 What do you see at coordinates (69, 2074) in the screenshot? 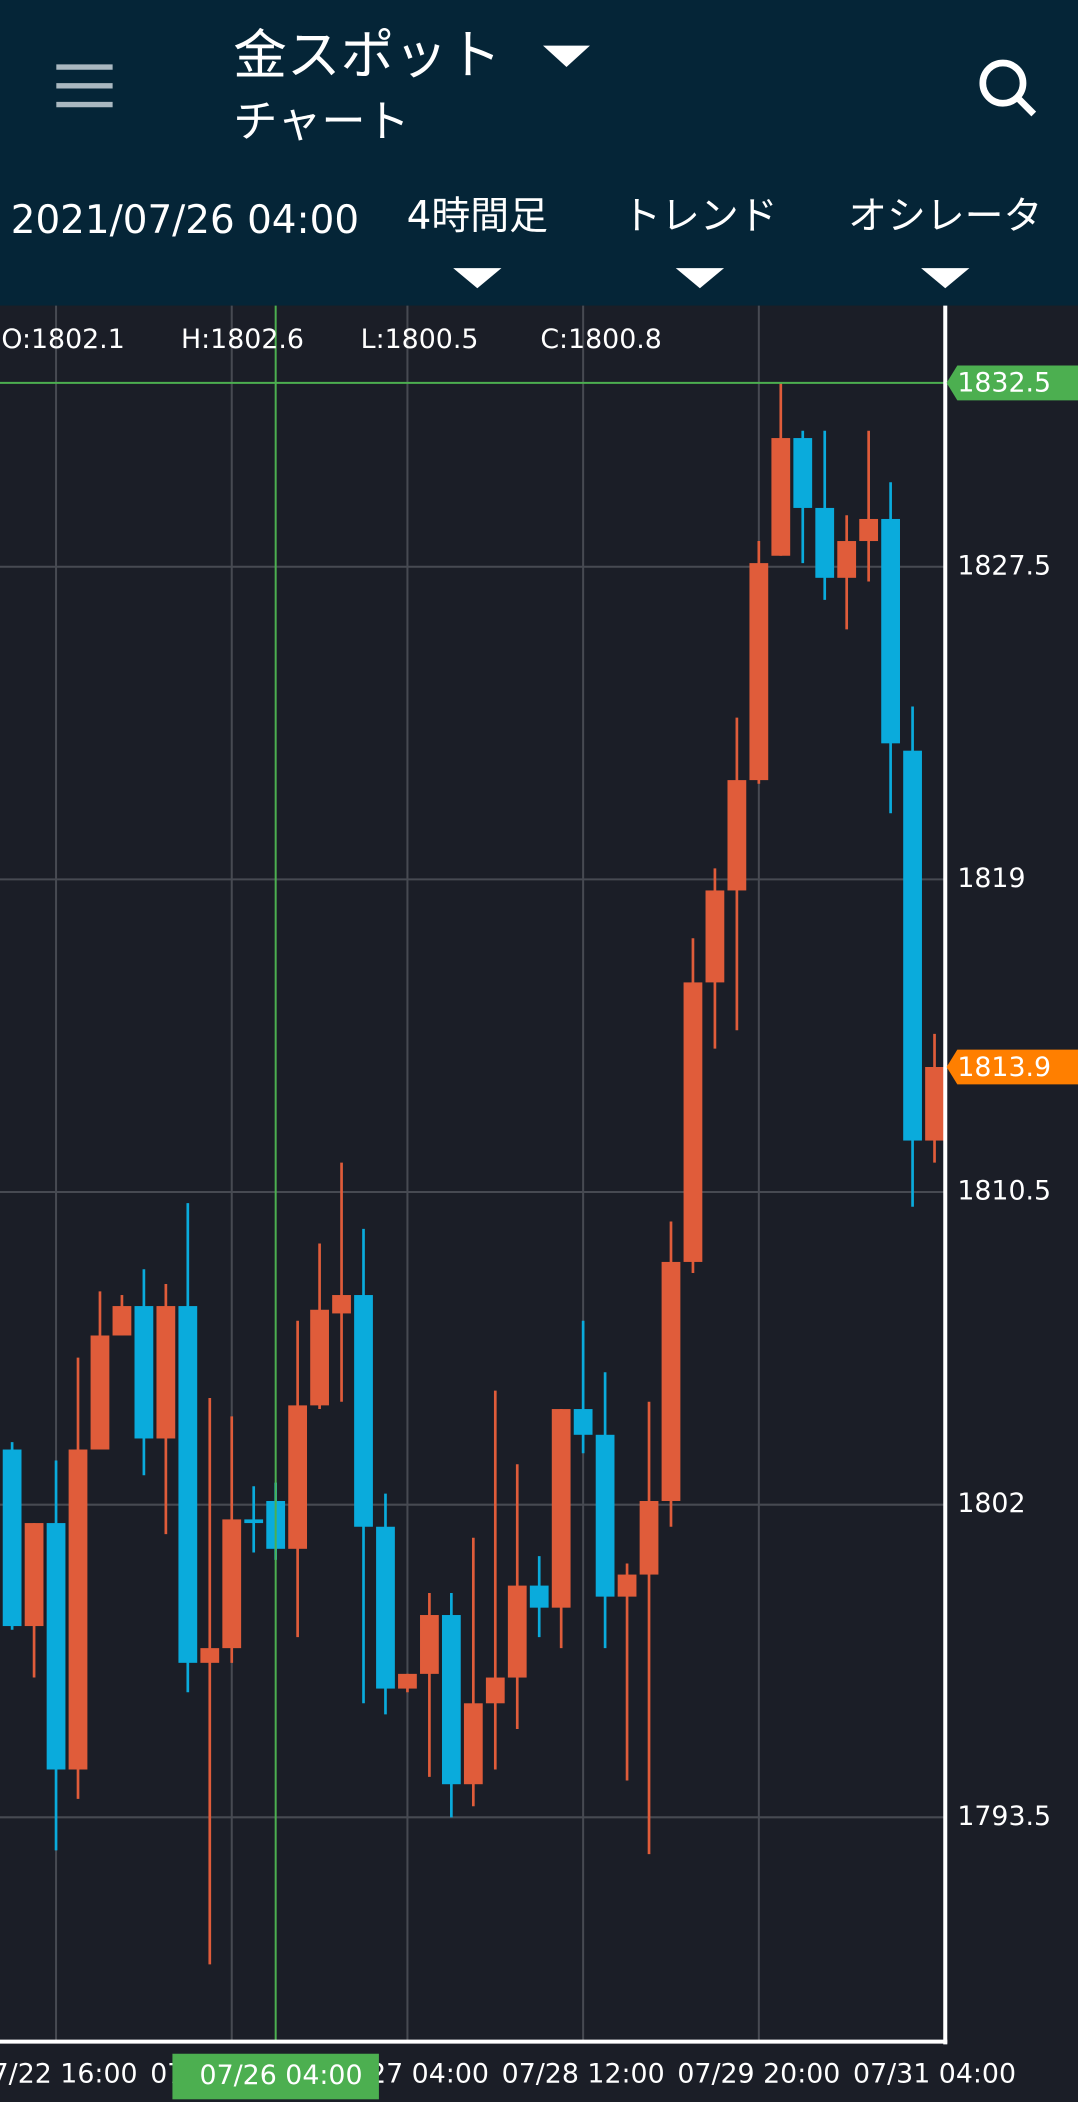
I see `x-tick-label: 07/22 16:00` at bounding box center [69, 2074].